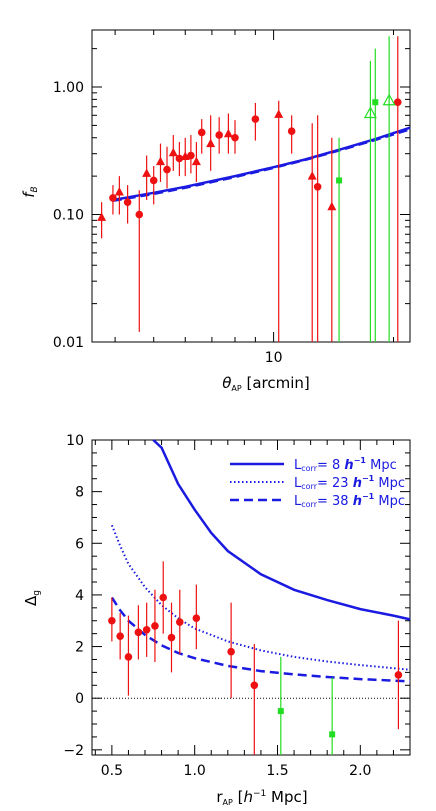 The height and width of the screenshot is (811, 436). I want to click on x-tick-label: 1.0, so click(195, 771).